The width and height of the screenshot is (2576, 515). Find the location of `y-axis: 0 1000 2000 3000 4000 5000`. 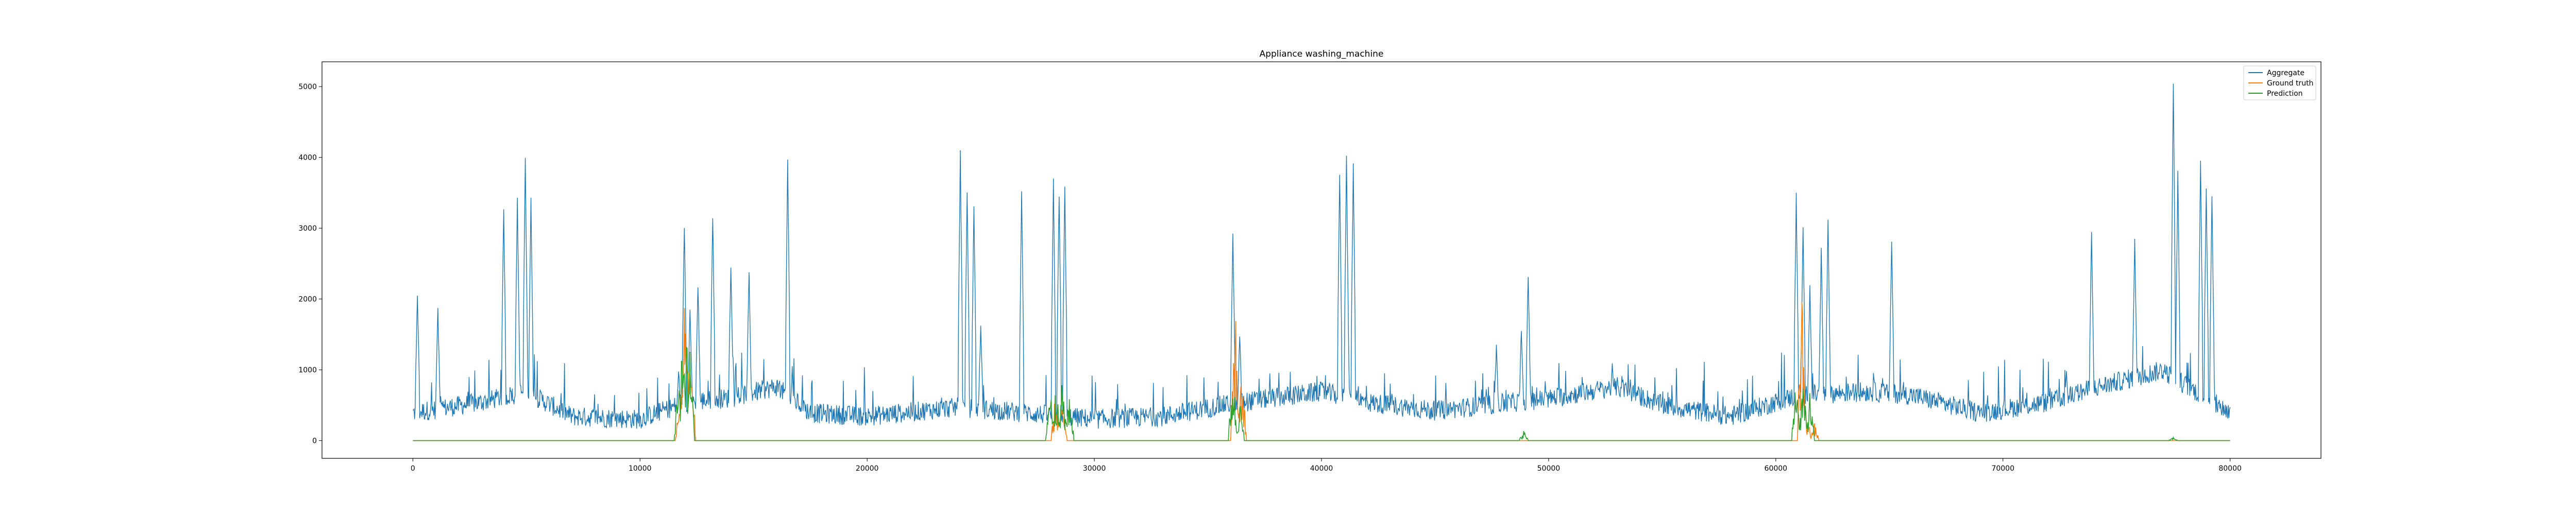

y-axis: 0 1000 2000 3000 4000 5000 is located at coordinates (310, 264).